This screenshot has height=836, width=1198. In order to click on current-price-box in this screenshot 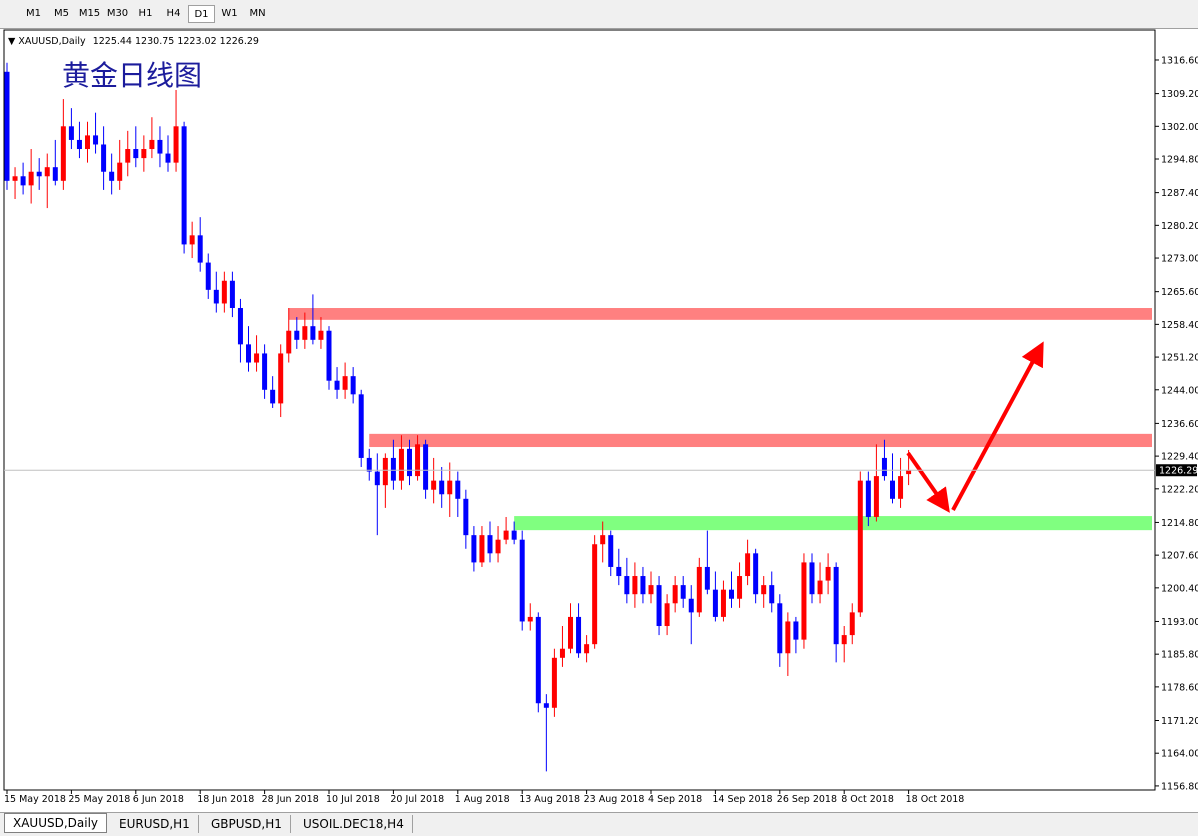, I will do `click(1176, 470)`.